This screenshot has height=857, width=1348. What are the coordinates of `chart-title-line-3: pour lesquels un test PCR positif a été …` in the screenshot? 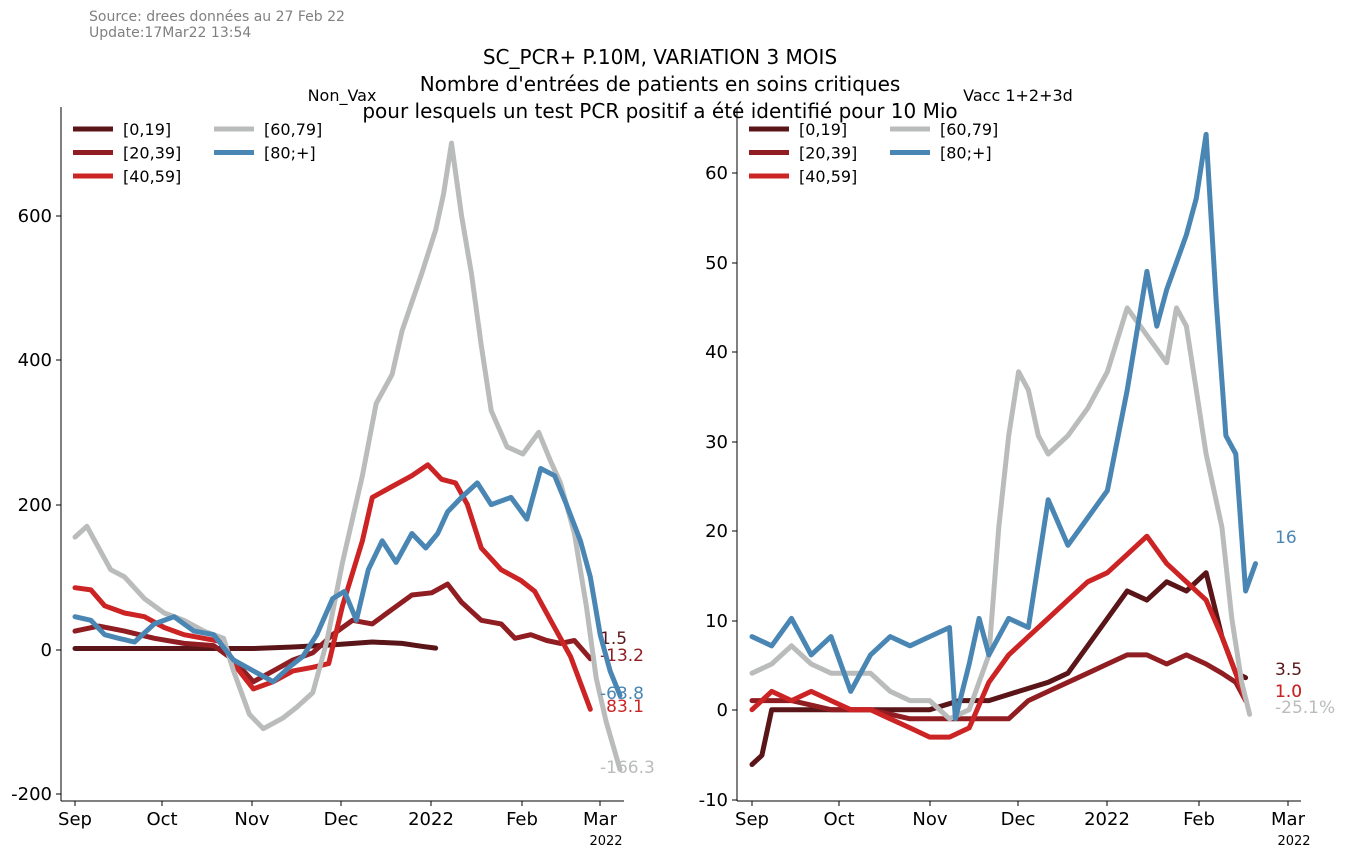 It's located at (660, 111).